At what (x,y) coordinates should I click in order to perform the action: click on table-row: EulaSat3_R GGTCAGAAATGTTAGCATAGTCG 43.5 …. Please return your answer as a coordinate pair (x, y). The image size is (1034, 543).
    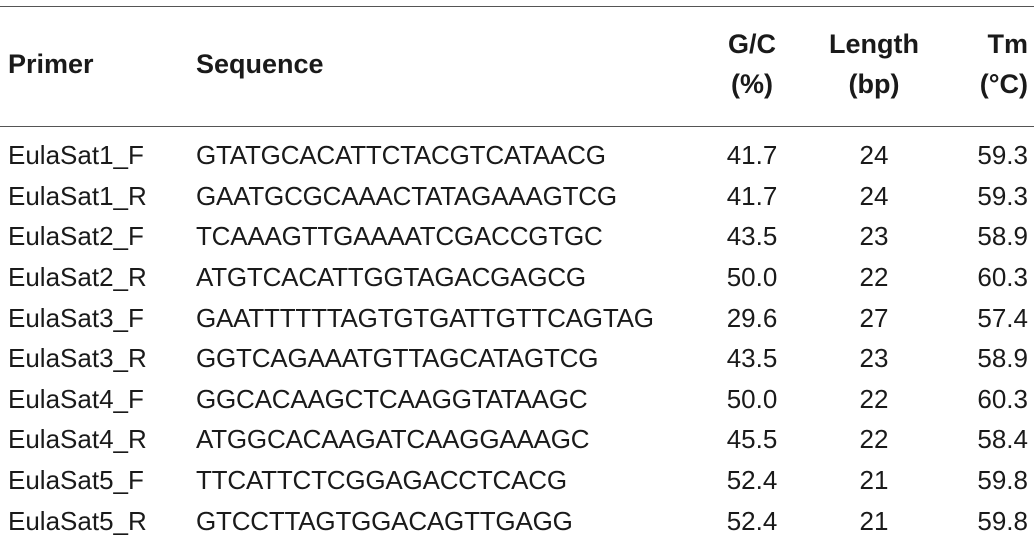
    Looking at the image, I should click on (517, 358).